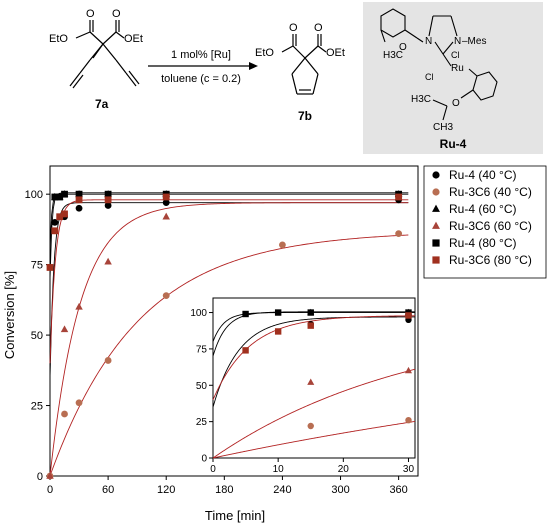 The image size is (550, 524). What do you see at coordinates (482, 243) in the screenshot?
I see `legend-entry: Ru-4 (80 °C)` at bounding box center [482, 243].